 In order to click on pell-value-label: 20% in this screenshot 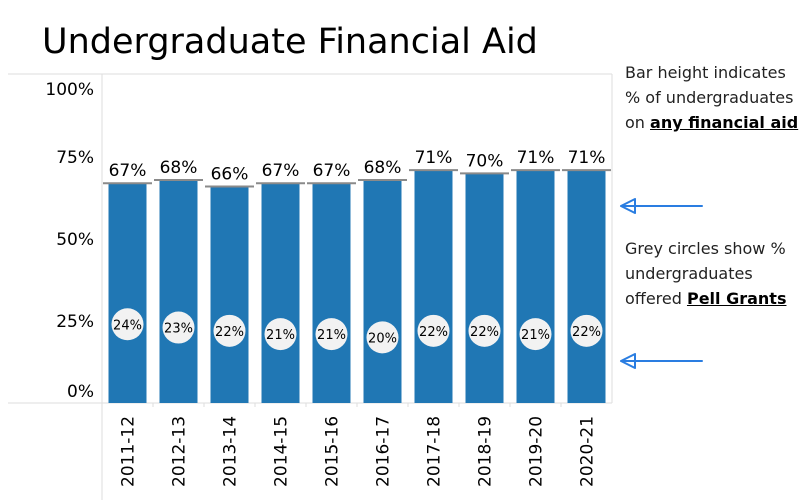, I will do `click(382, 338)`.